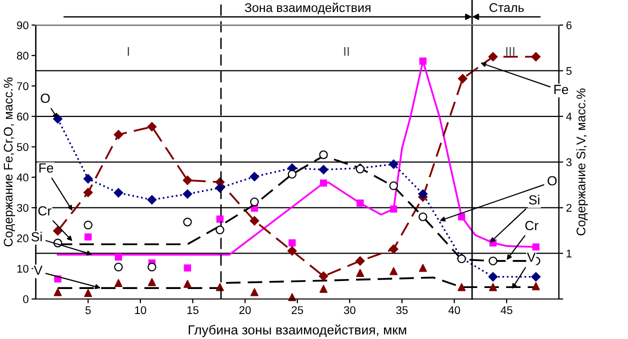 The width and height of the screenshot is (628, 339). Describe the element at coordinates (22, 86) in the screenshot. I see `y-tick-label: 70` at that location.